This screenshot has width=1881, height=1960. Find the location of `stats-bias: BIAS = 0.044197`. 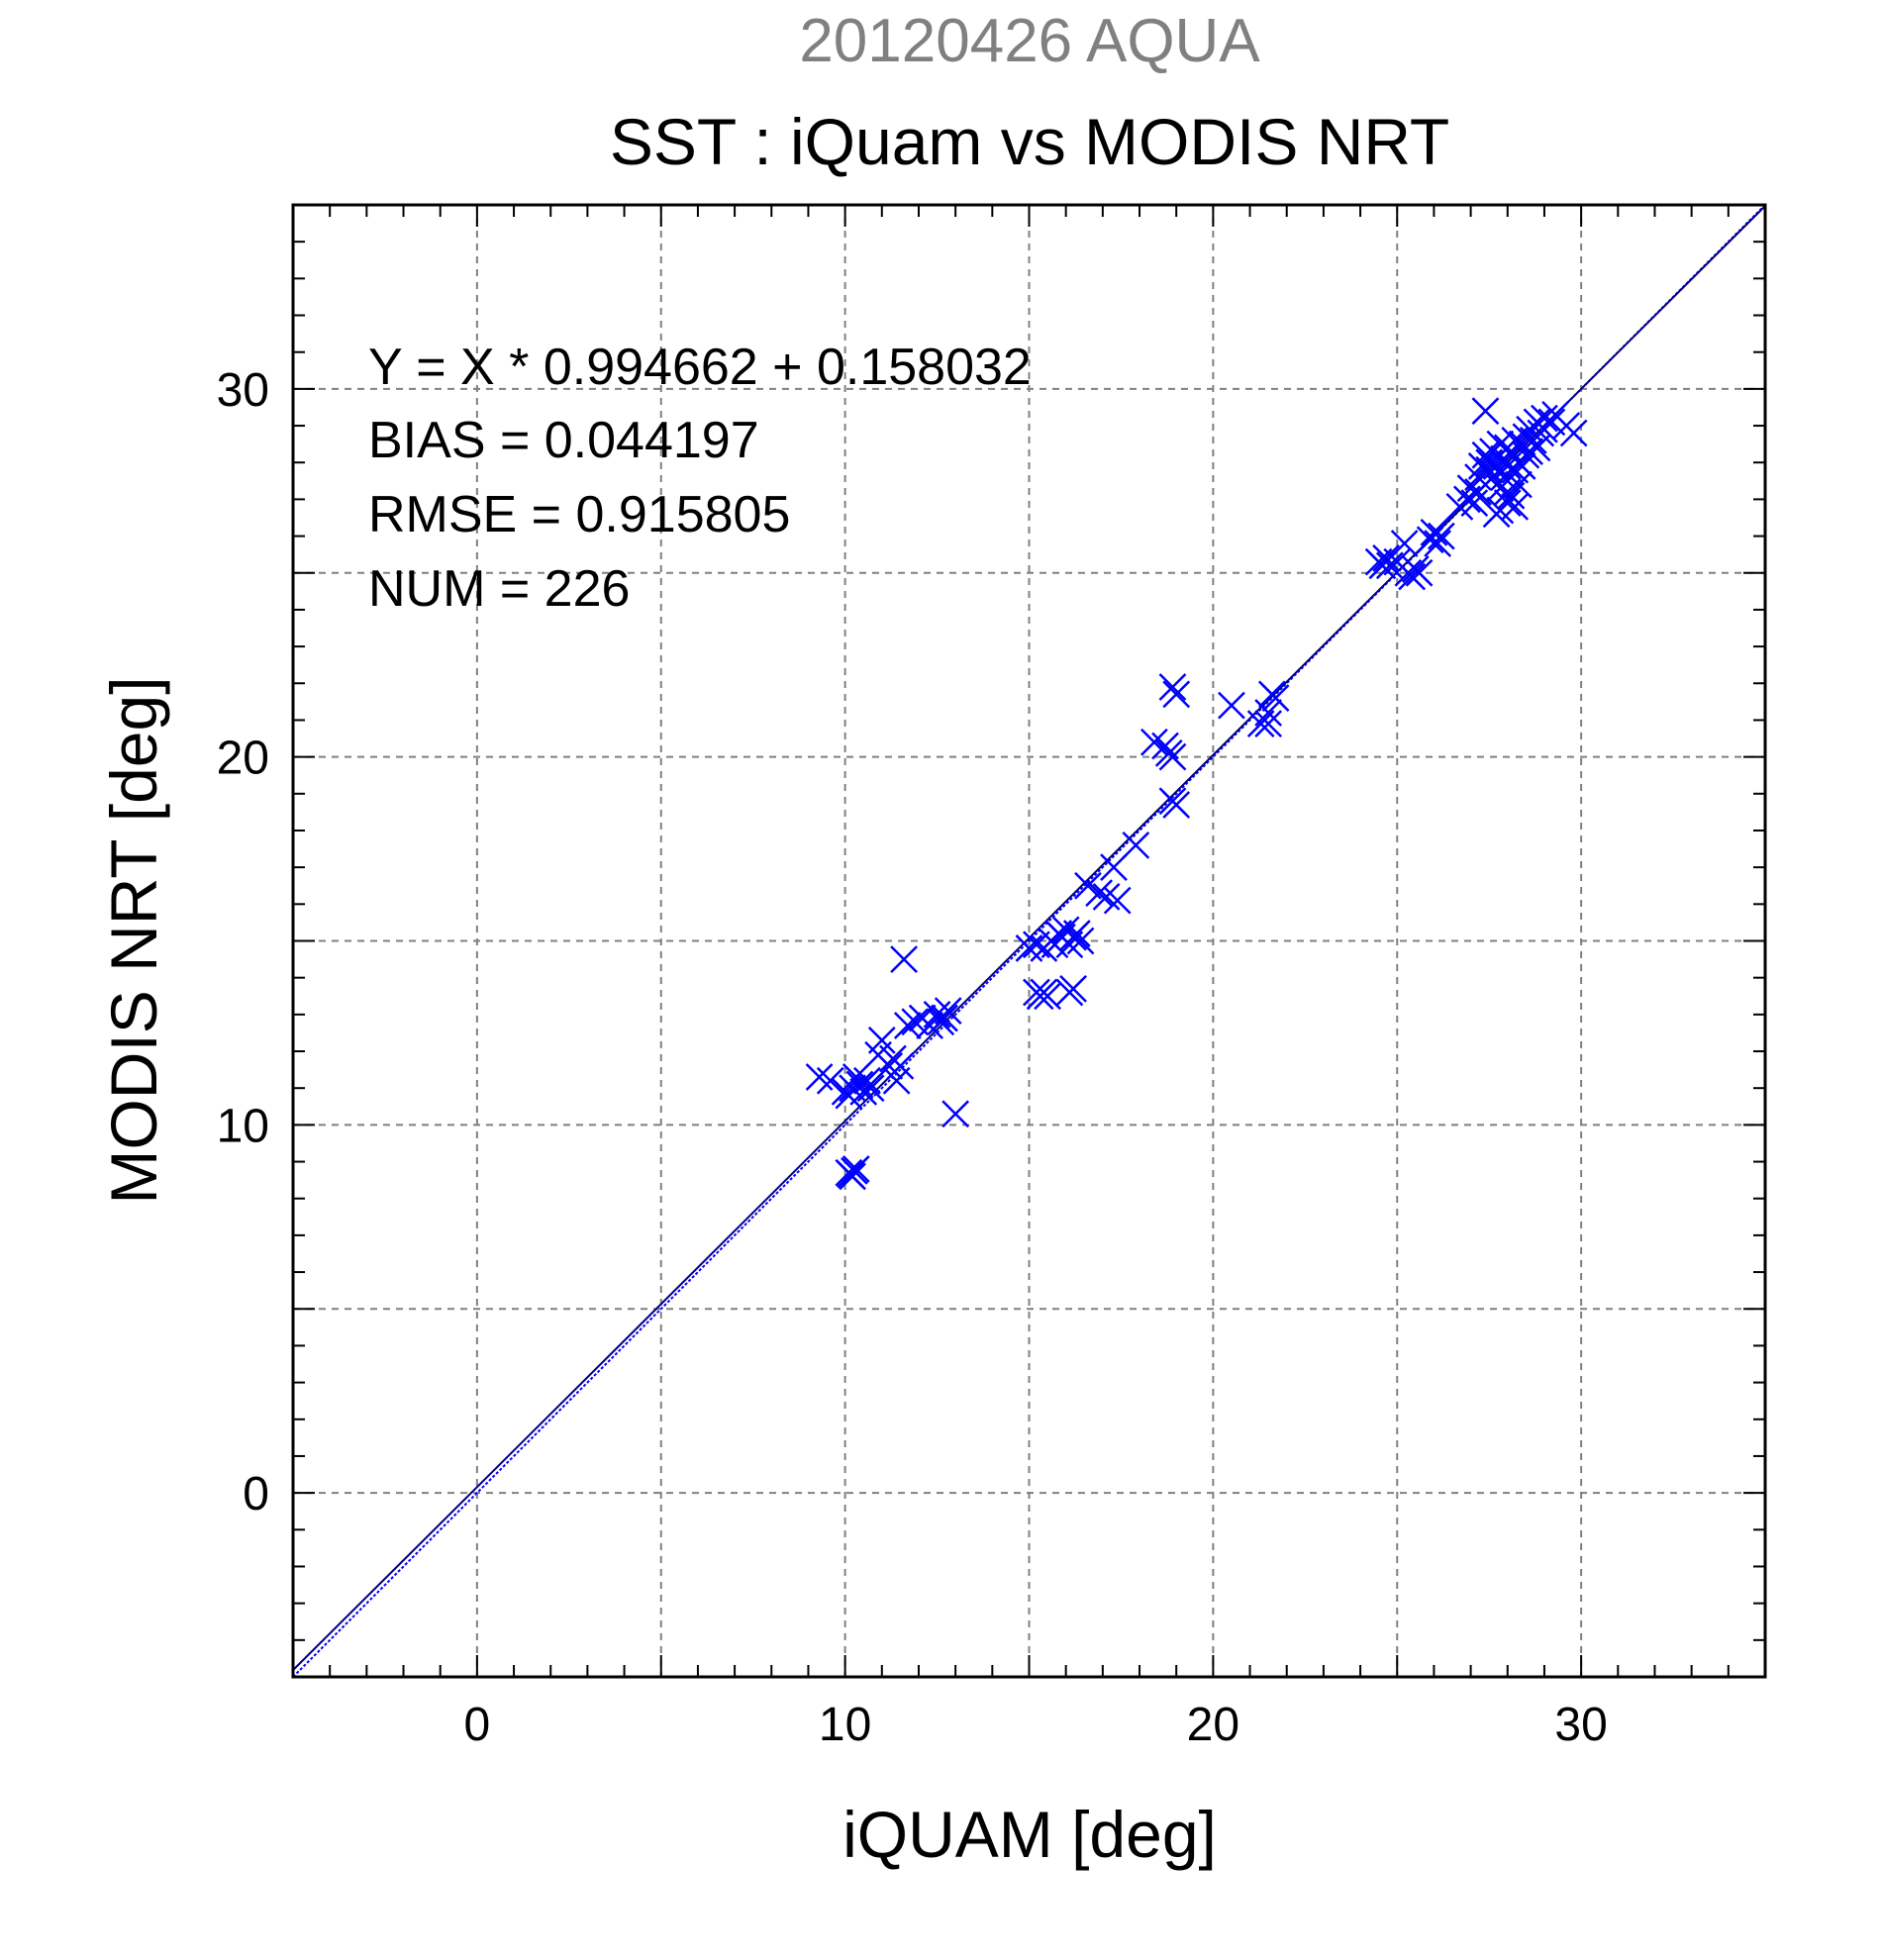

stats-bias: BIAS = 0.044197 is located at coordinates (564, 440).